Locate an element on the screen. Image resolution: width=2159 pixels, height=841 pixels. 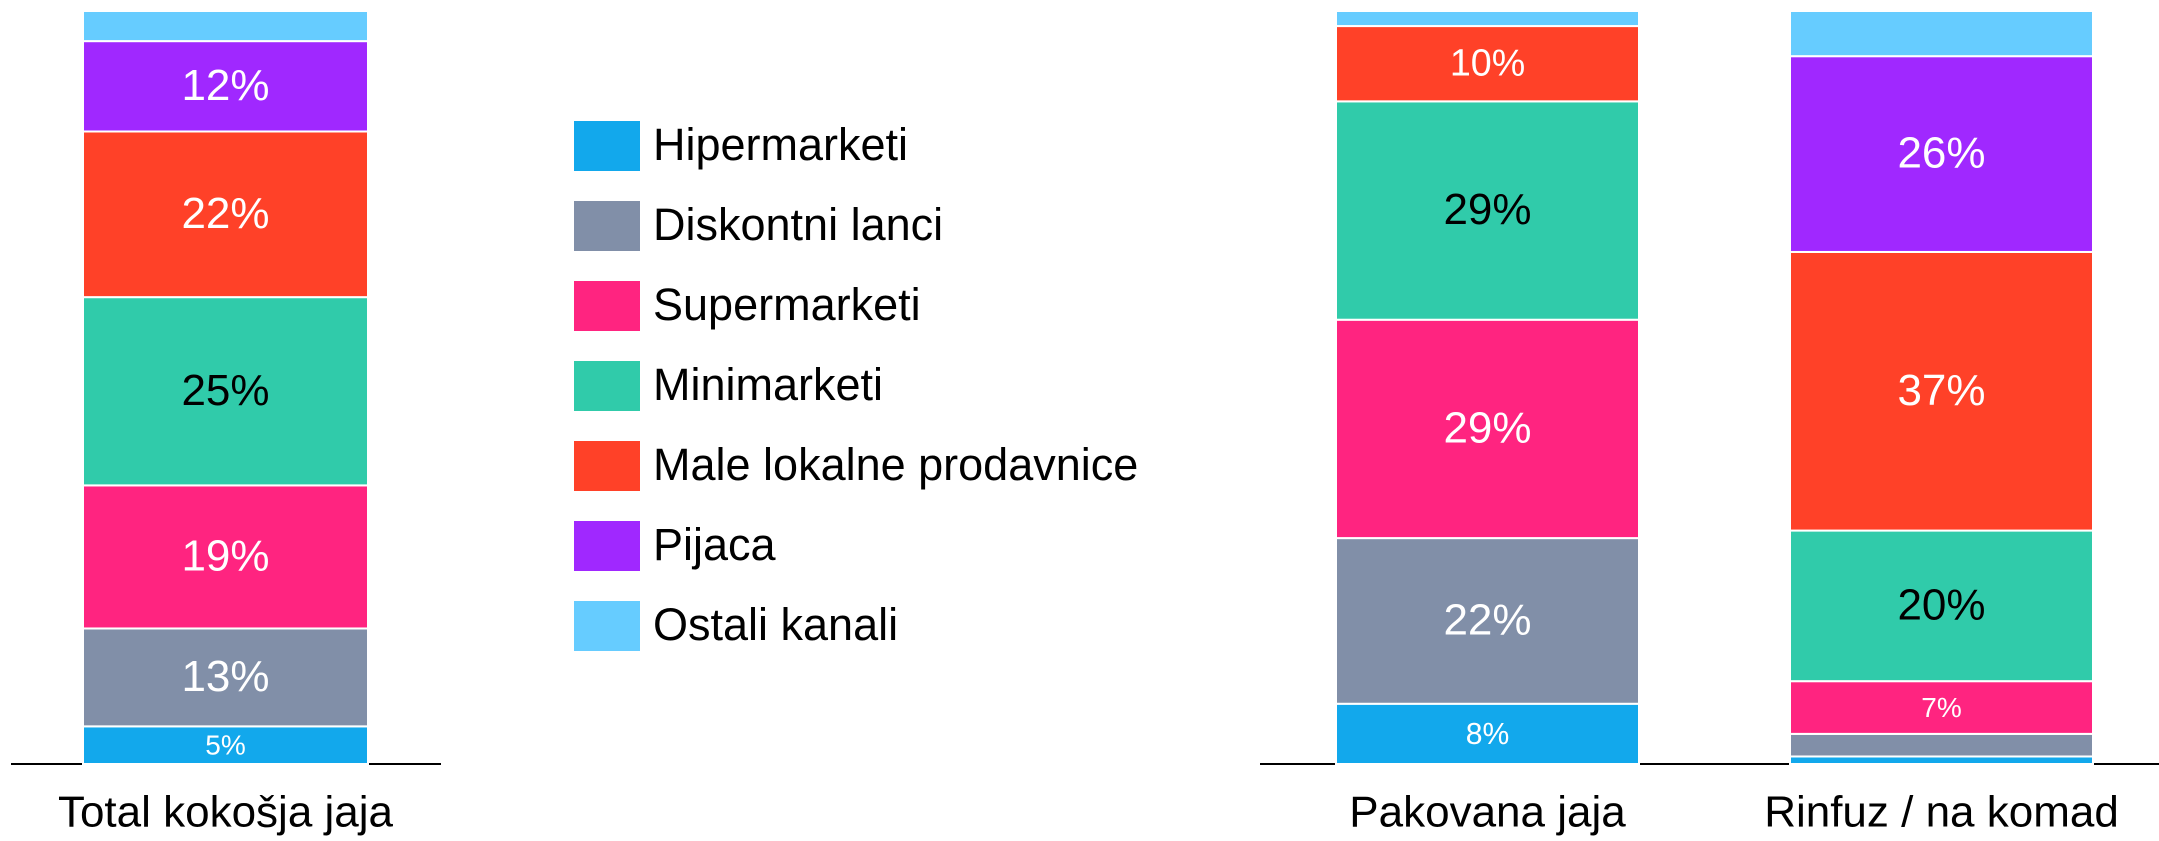
data-label: 8% is located at coordinates (1488, 734).